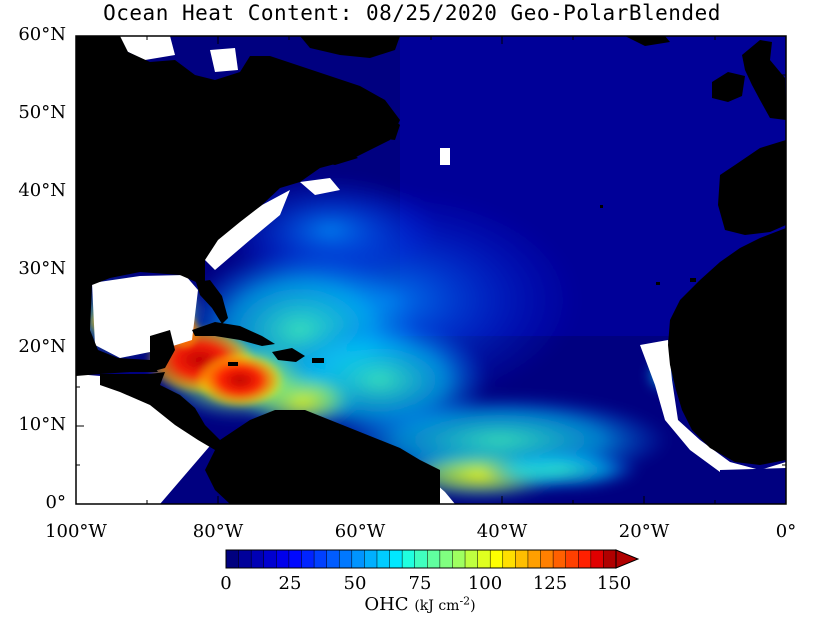 The height and width of the screenshot is (617, 824). Describe the element at coordinates (644, 531) in the screenshot. I see `lon-label-20w: 20°W` at that location.